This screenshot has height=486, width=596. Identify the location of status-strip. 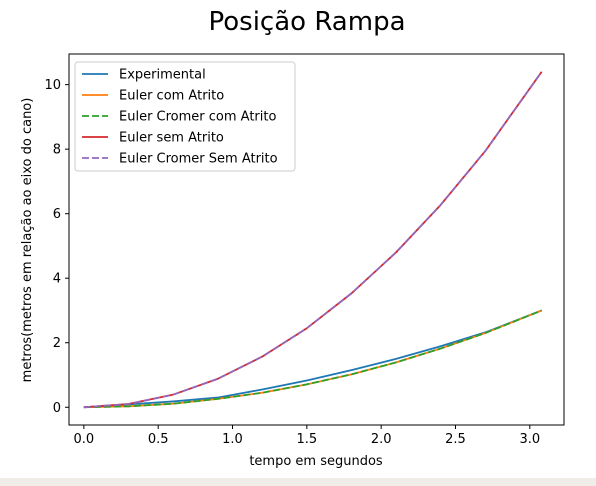
(298, 482).